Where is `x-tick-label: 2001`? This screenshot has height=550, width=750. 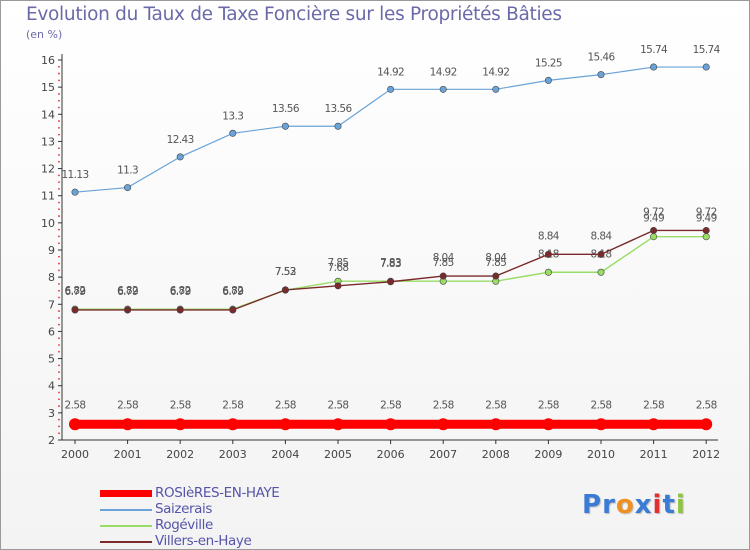
x-tick-label: 2001 is located at coordinates (128, 454).